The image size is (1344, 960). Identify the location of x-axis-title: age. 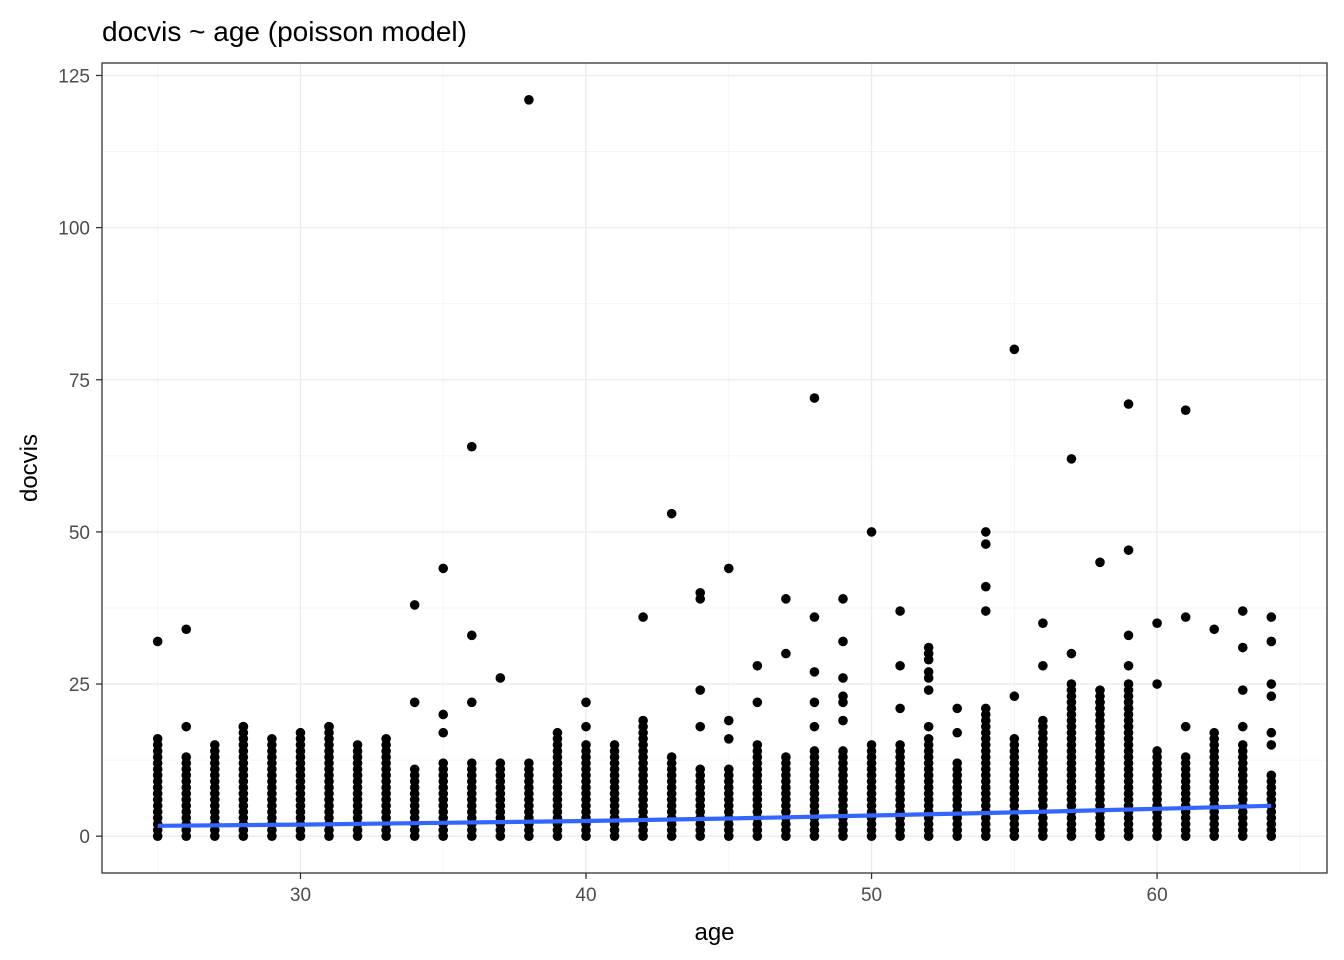
(714, 932).